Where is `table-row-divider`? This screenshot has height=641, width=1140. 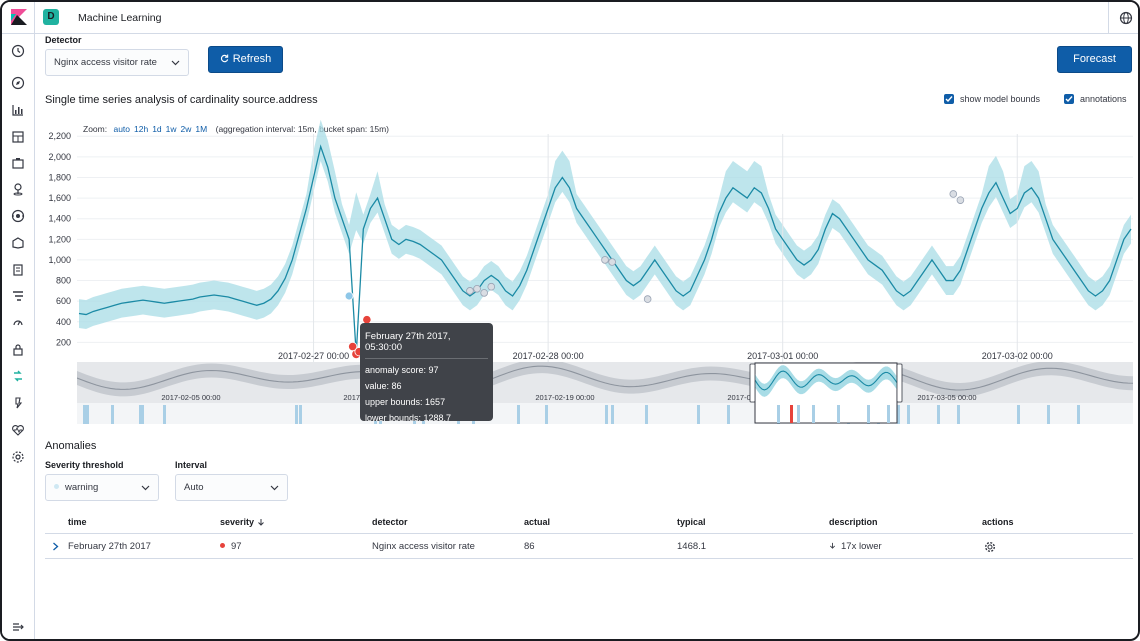
table-row-divider is located at coordinates (589, 558).